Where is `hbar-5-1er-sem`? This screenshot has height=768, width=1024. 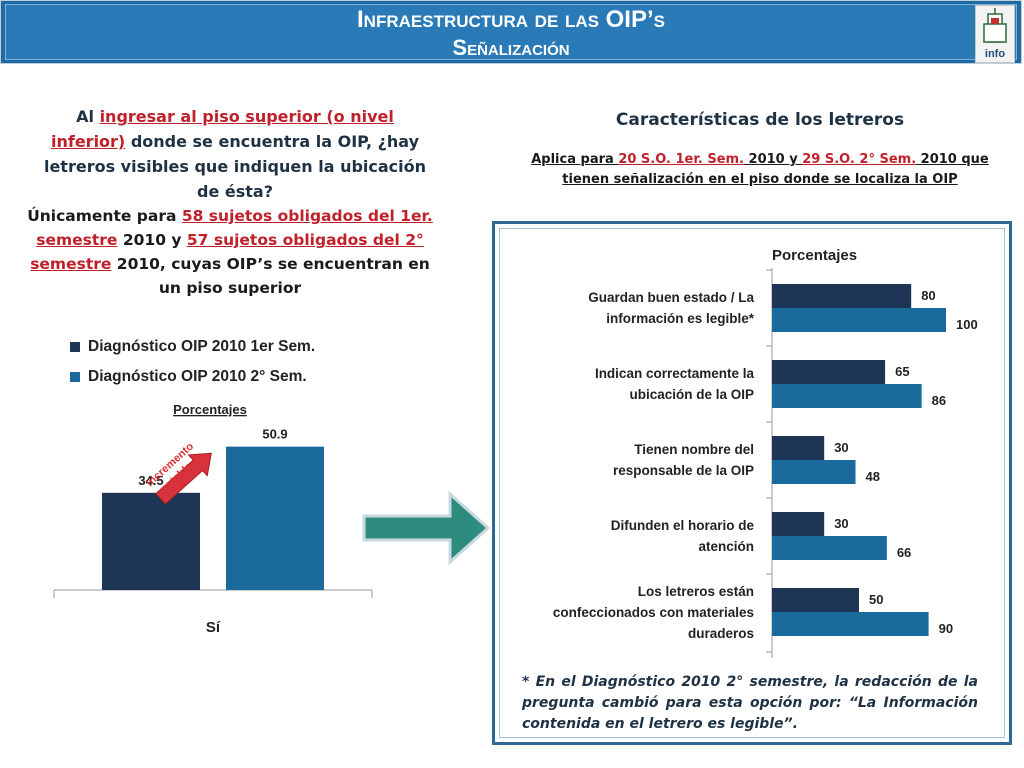 hbar-5-1er-sem is located at coordinates (815, 600).